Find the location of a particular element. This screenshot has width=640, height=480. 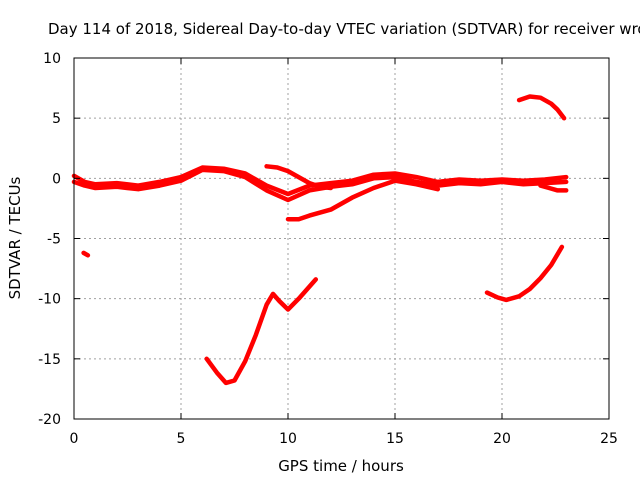

x-tick-label: 0 is located at coordinates (74, 439).